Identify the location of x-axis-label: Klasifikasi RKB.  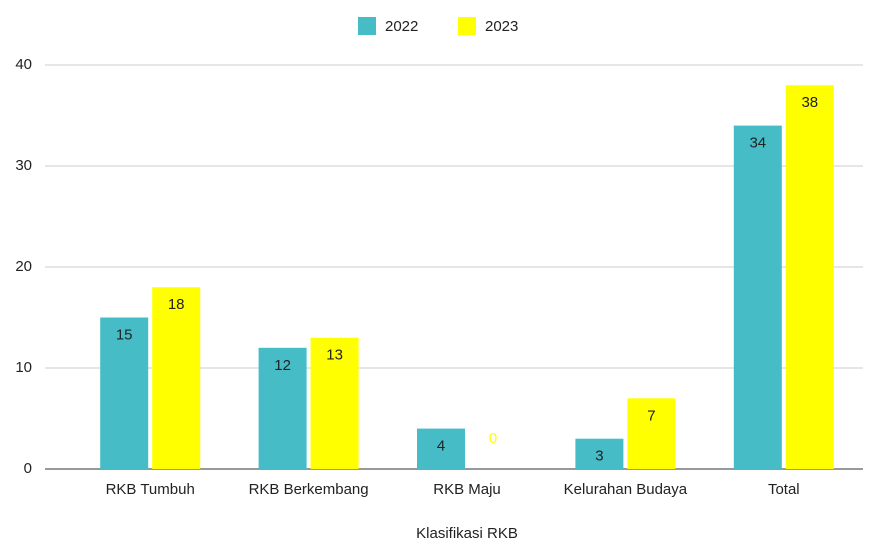
(467, 533).